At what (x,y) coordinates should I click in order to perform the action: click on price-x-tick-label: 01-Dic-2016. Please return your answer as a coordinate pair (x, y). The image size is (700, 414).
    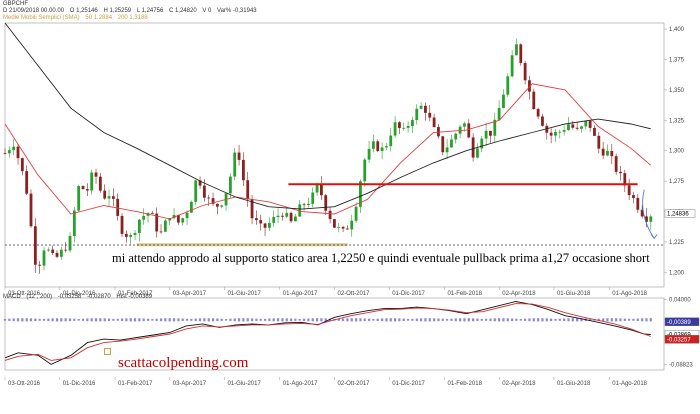
    Looking at the image, I should click on (79, 294).